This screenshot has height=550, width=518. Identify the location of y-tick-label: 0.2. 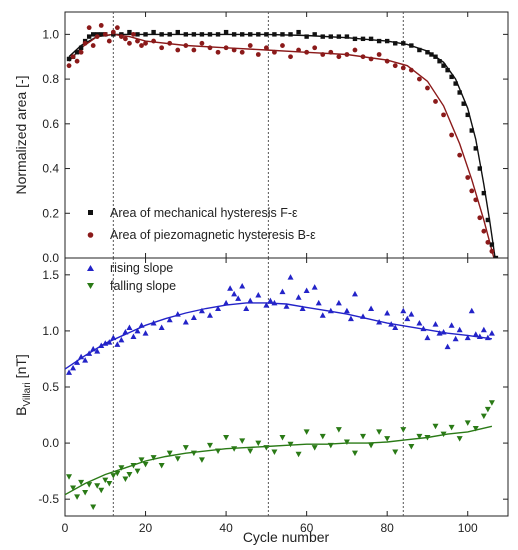
(50, 213).